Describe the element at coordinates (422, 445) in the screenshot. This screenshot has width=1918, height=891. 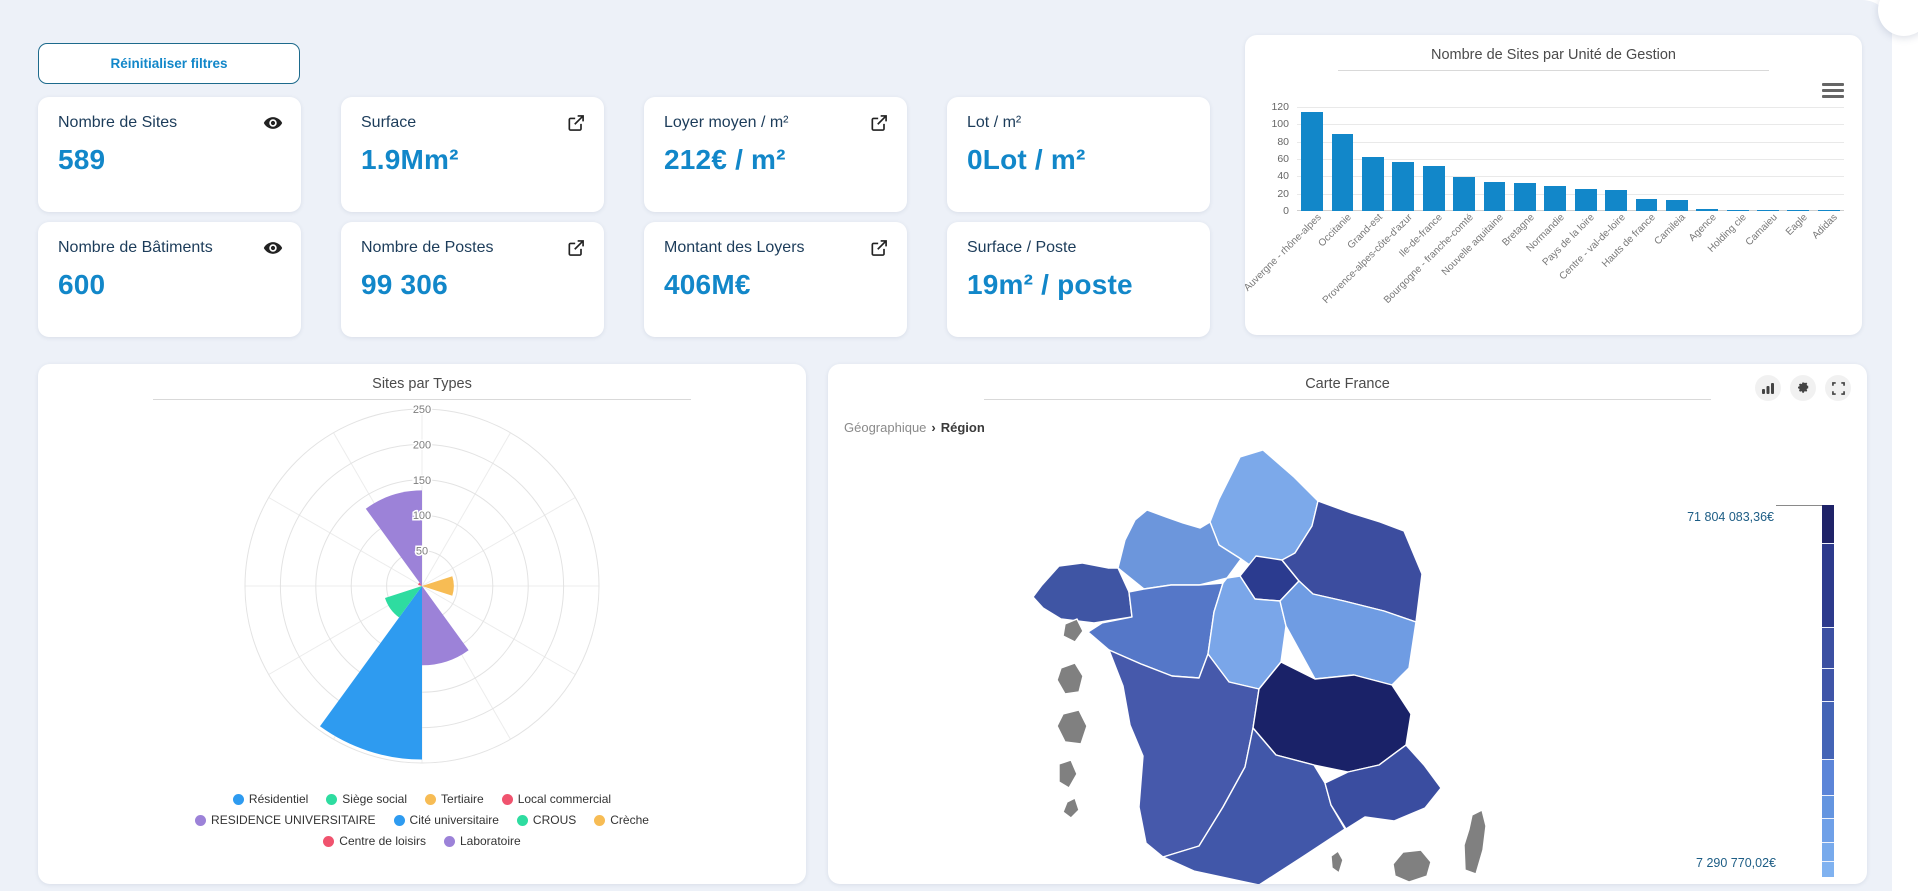
I see `radial-tick-label: 200` at that location.